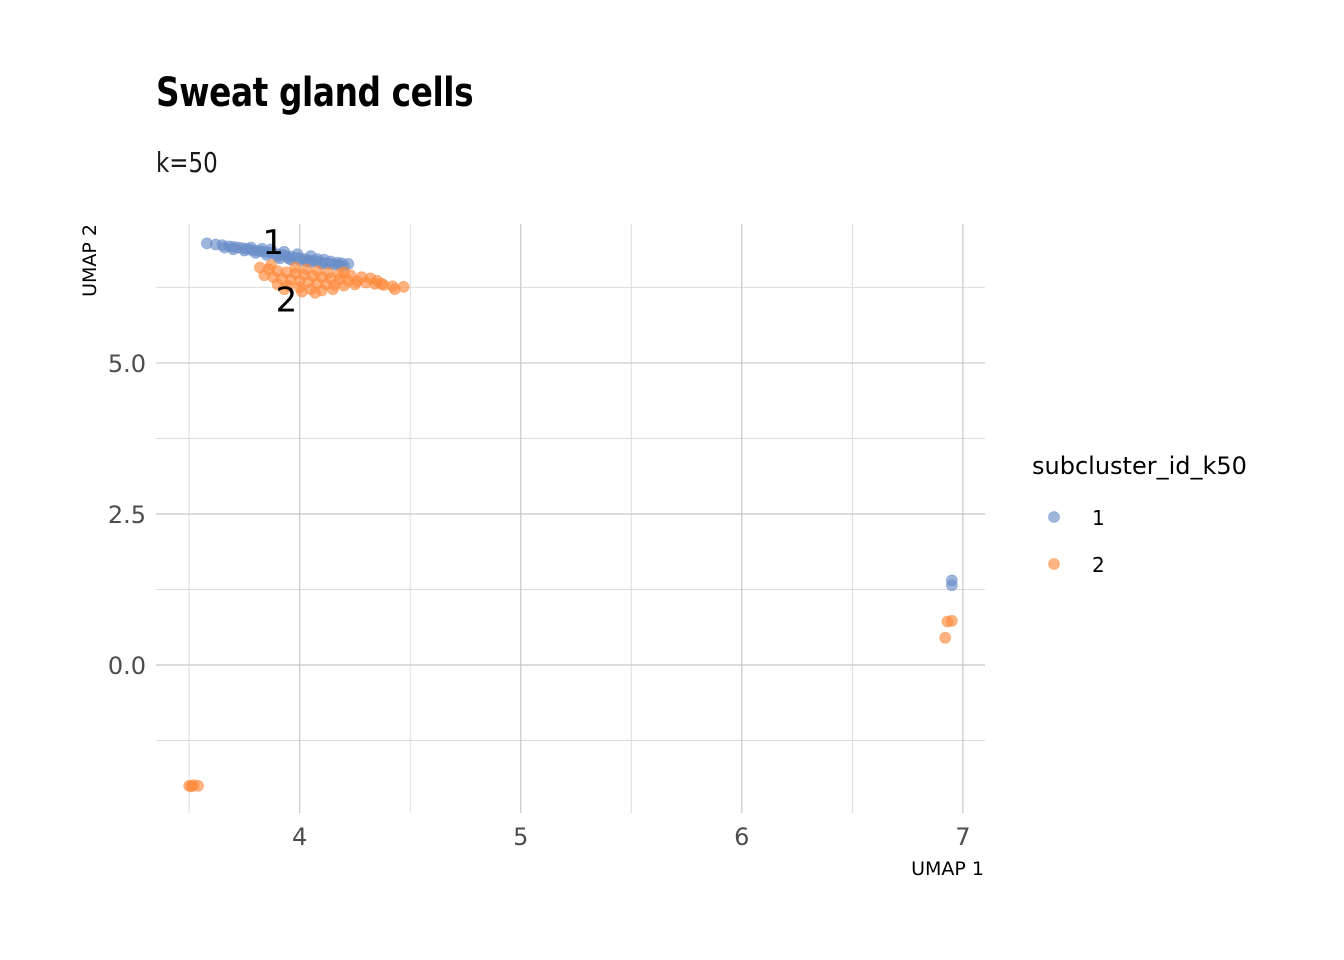 Image resolution: width=1344 pixels, height=960 pixels. I want to click on x-tick-label: 6, so click(741, 837).